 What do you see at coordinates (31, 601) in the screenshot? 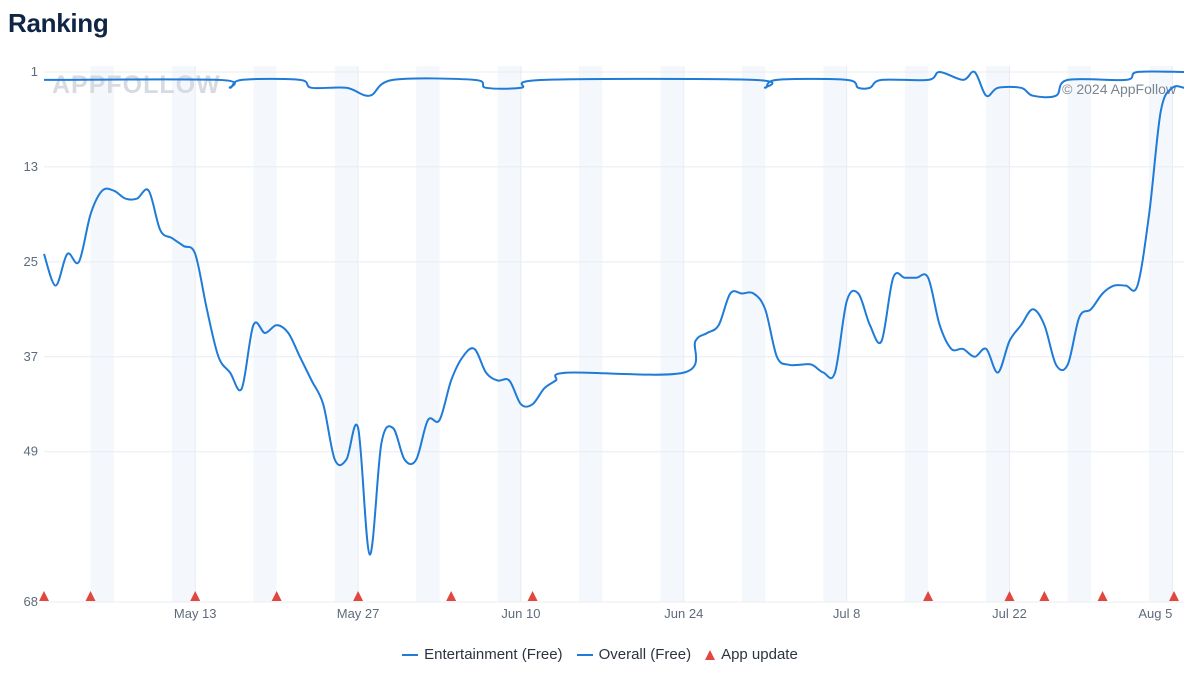
I see `y-tick-label: 68` at bounding box center [31, 601].